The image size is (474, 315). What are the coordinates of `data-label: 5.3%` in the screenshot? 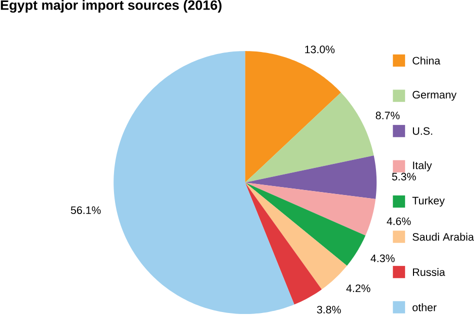 It's located at (404, 176).